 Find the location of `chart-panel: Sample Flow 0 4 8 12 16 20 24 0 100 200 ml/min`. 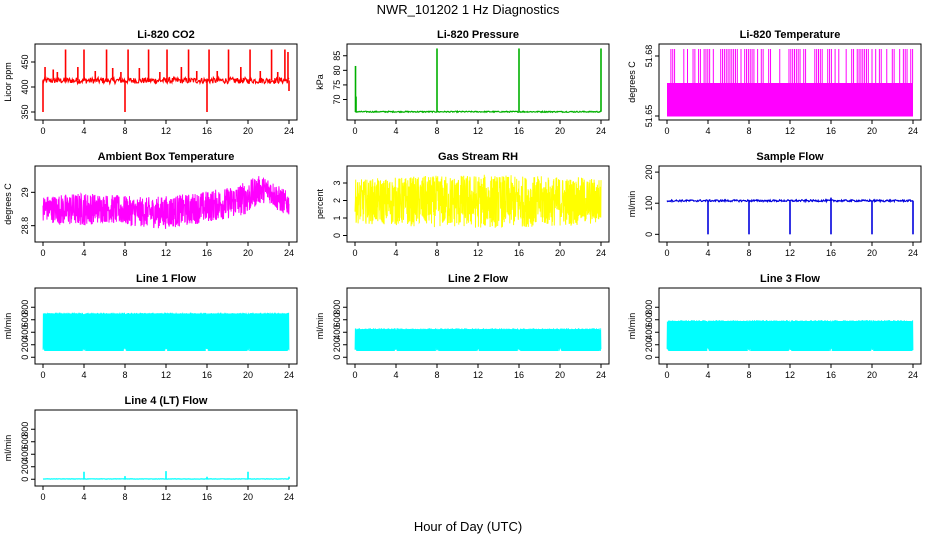

chart-panel: Sample Flow 0 4 8 12 16 20 24 0 100 200 ml/min is located at coordinates (774, 204).